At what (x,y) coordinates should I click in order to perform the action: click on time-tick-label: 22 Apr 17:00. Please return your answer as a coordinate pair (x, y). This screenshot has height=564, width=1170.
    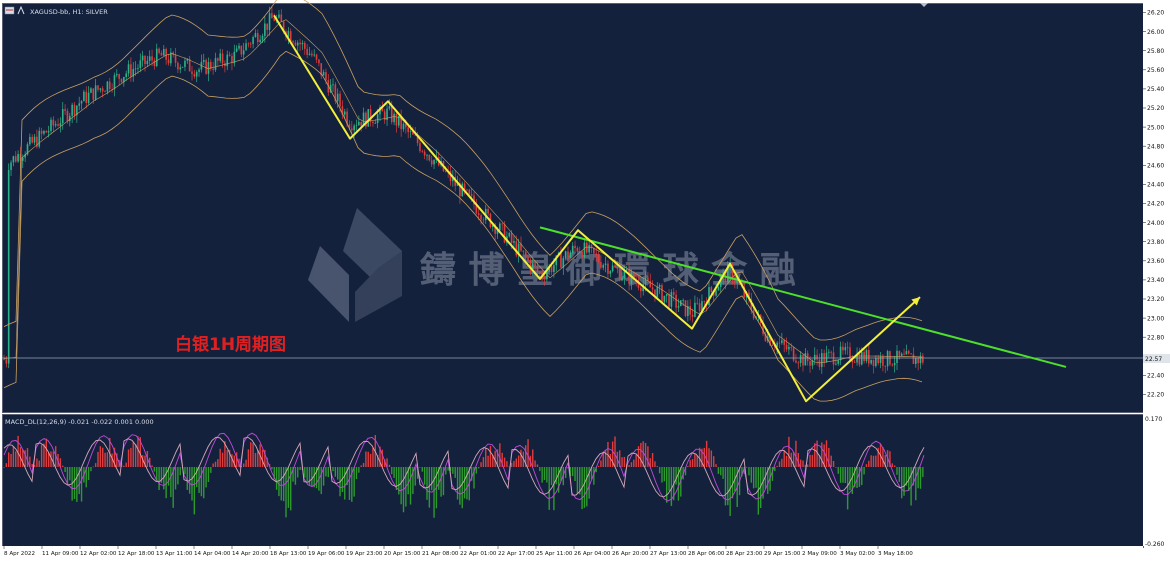
    Looking at the image, I should click on (516, 554).